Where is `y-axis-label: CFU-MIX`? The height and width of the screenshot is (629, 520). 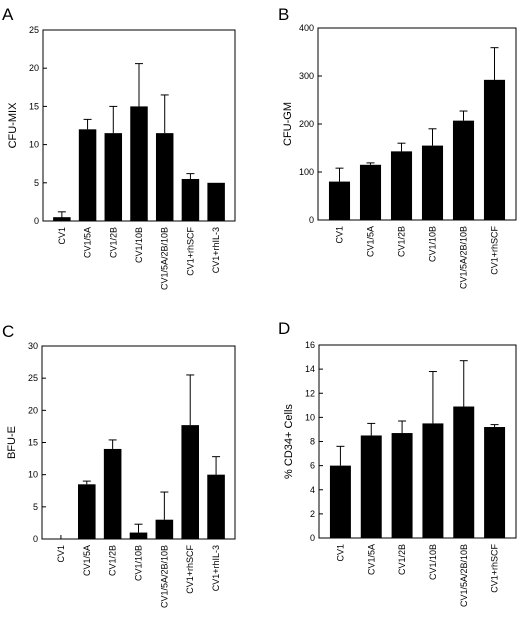 y-axis-label: CFU-MIX is located at coordinates (13, 125).